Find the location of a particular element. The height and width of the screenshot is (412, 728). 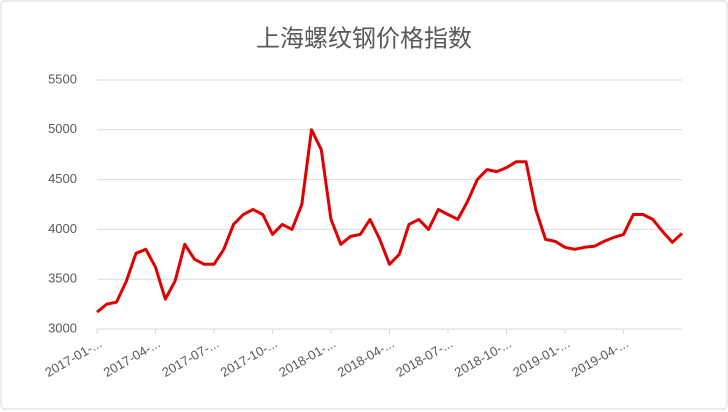

y-tick-label: 3500 is located at coordinates (62, 278).